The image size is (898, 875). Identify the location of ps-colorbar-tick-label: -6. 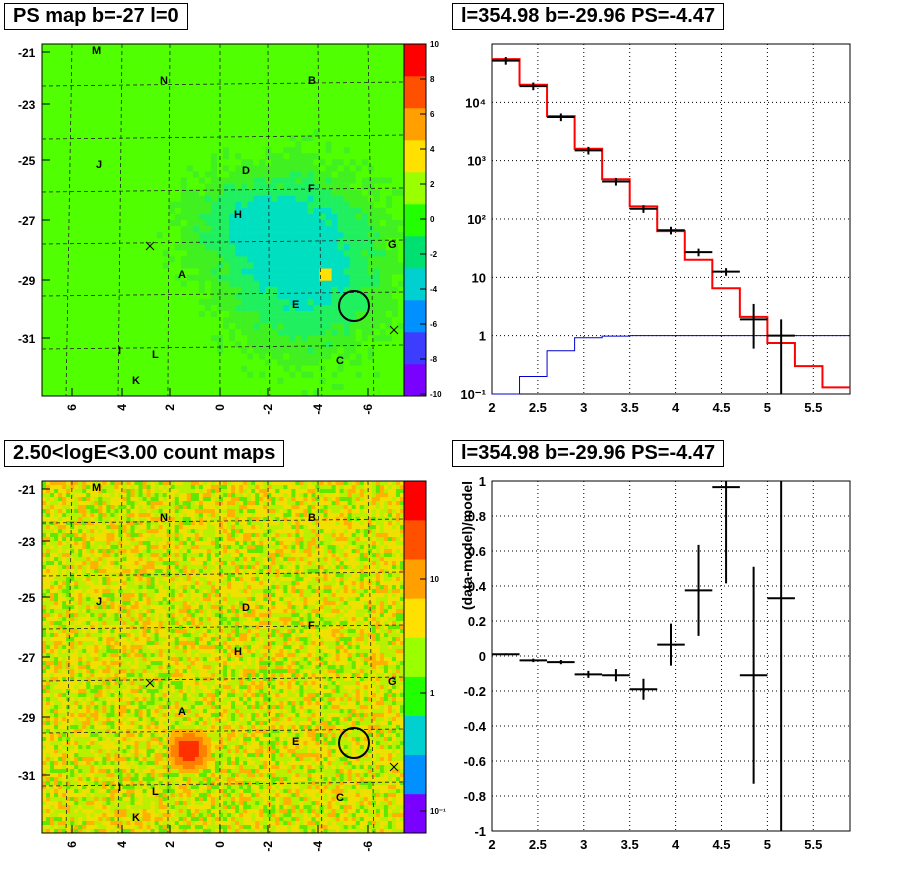
(434, 324).